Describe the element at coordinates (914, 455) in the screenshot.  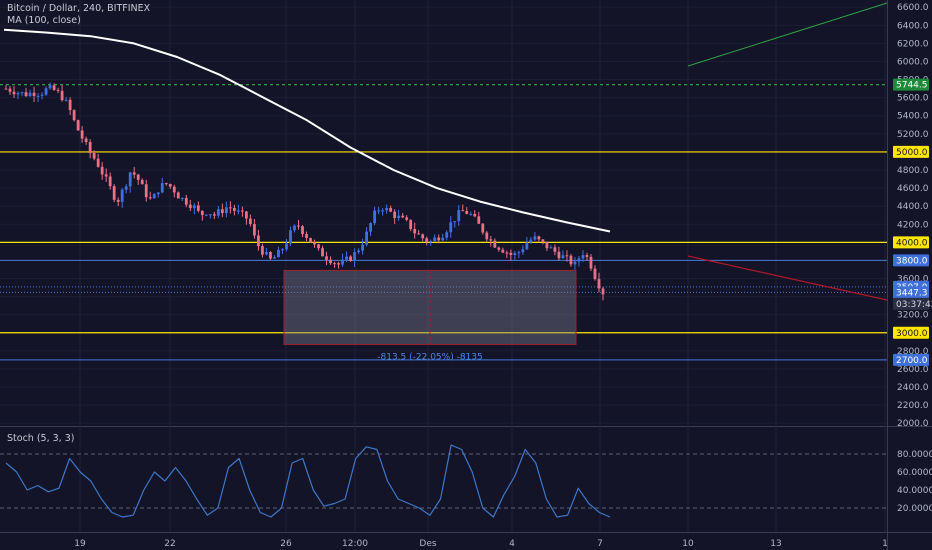
I see `stoch-tick-label: 80.0000` at that location.